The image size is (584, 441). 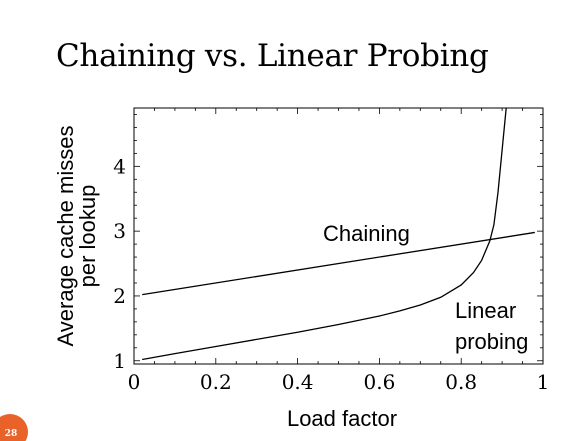 I want to click on x-tick-label: 0.4, so click(x=298, y=382).